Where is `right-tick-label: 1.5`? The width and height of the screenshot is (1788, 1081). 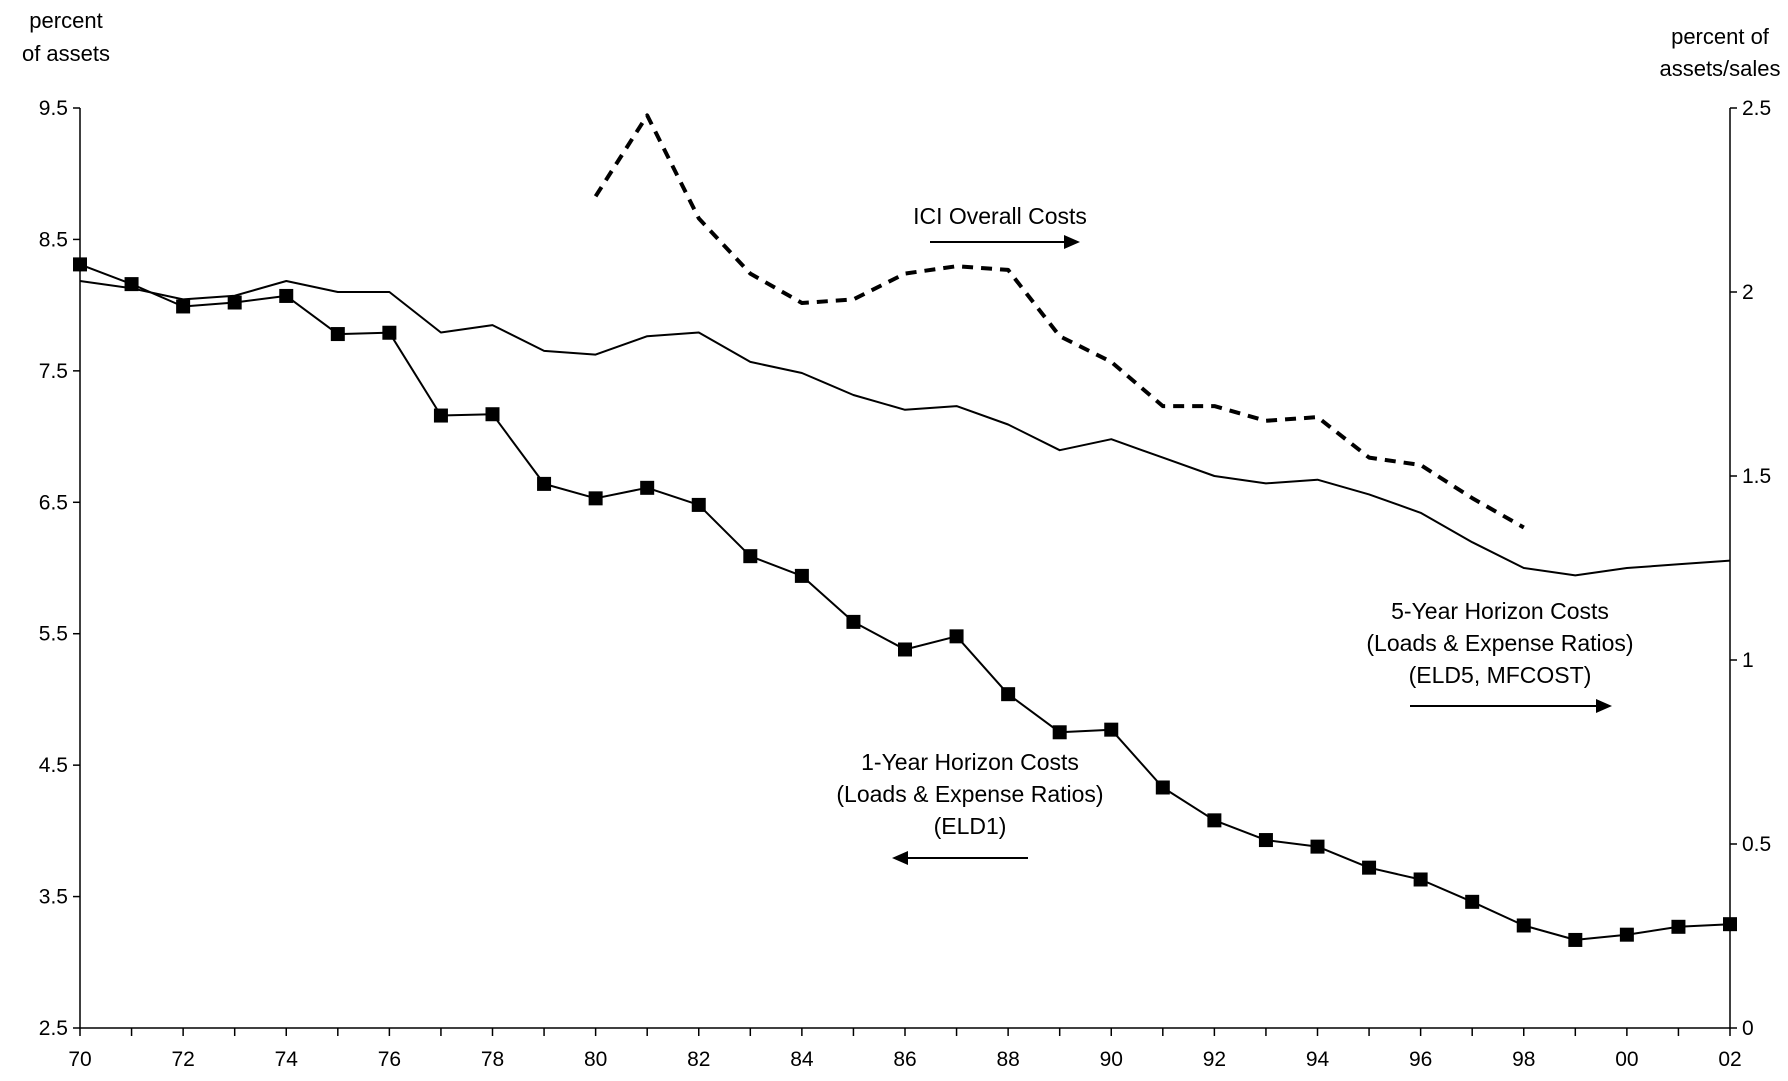
right-tick-label: 1.5 is located at coordinates (1756, 476).